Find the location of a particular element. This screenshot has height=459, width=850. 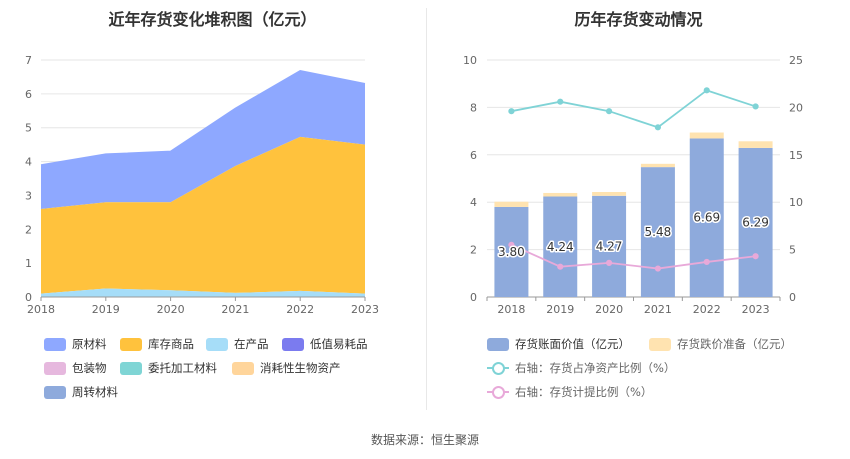

legend-label: 周转材料 is located at coordinates (95, 392).